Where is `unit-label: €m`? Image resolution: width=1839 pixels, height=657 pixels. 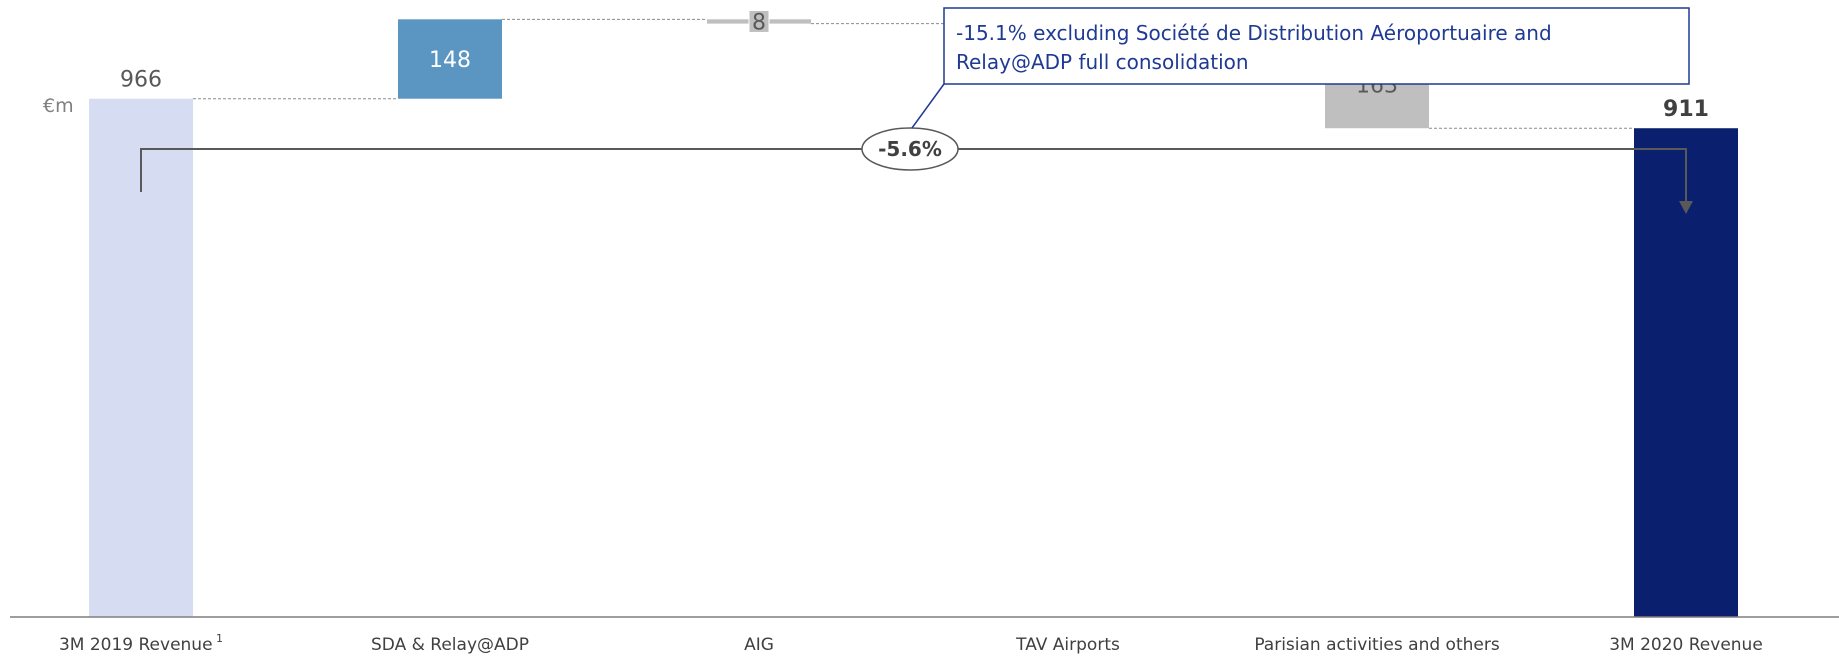 unit-label: €m is located at coordinates (58, 106).